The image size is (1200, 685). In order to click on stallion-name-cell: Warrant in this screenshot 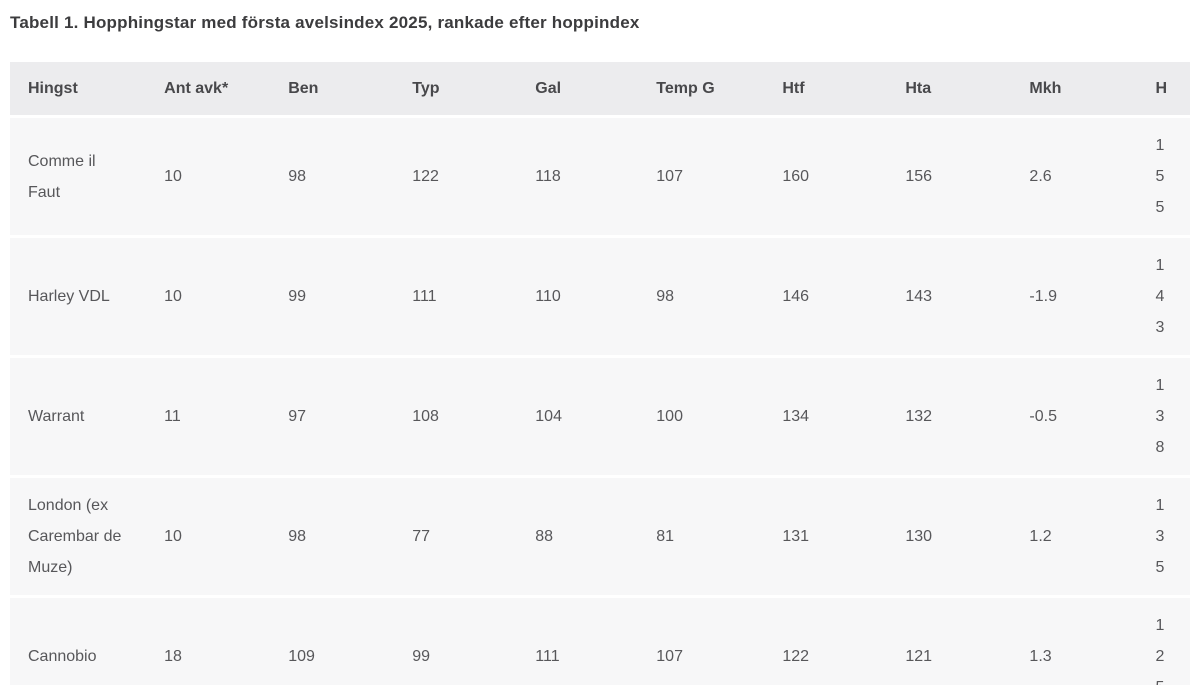, I will do `click(78, 415)`.